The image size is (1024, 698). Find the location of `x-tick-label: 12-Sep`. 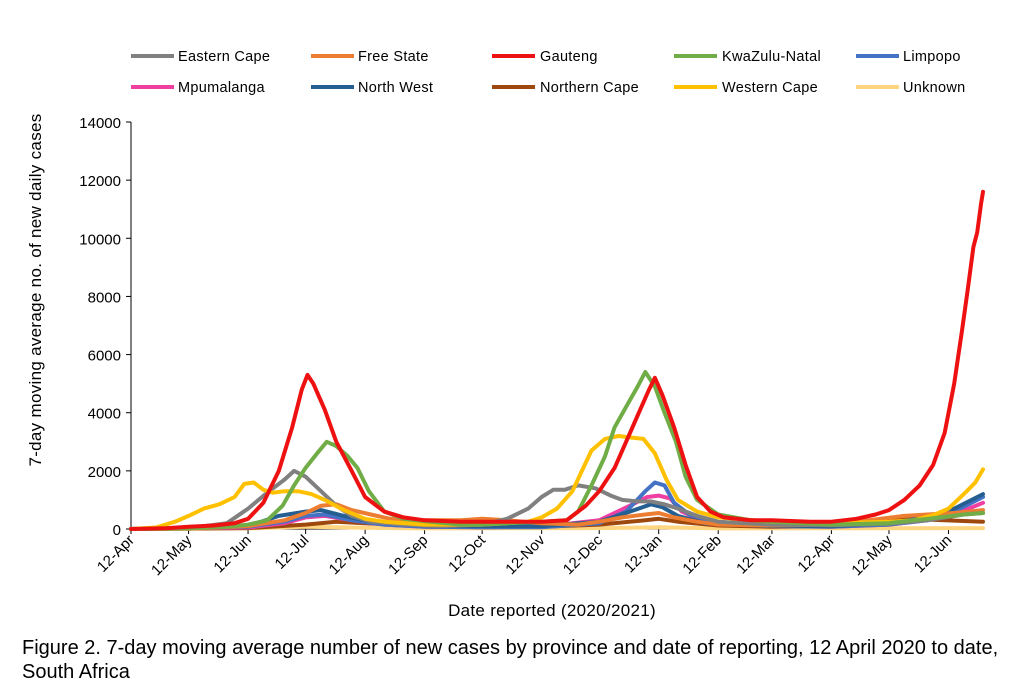

x-tick-label: 12-Sep is located at coordinates (408, 555).